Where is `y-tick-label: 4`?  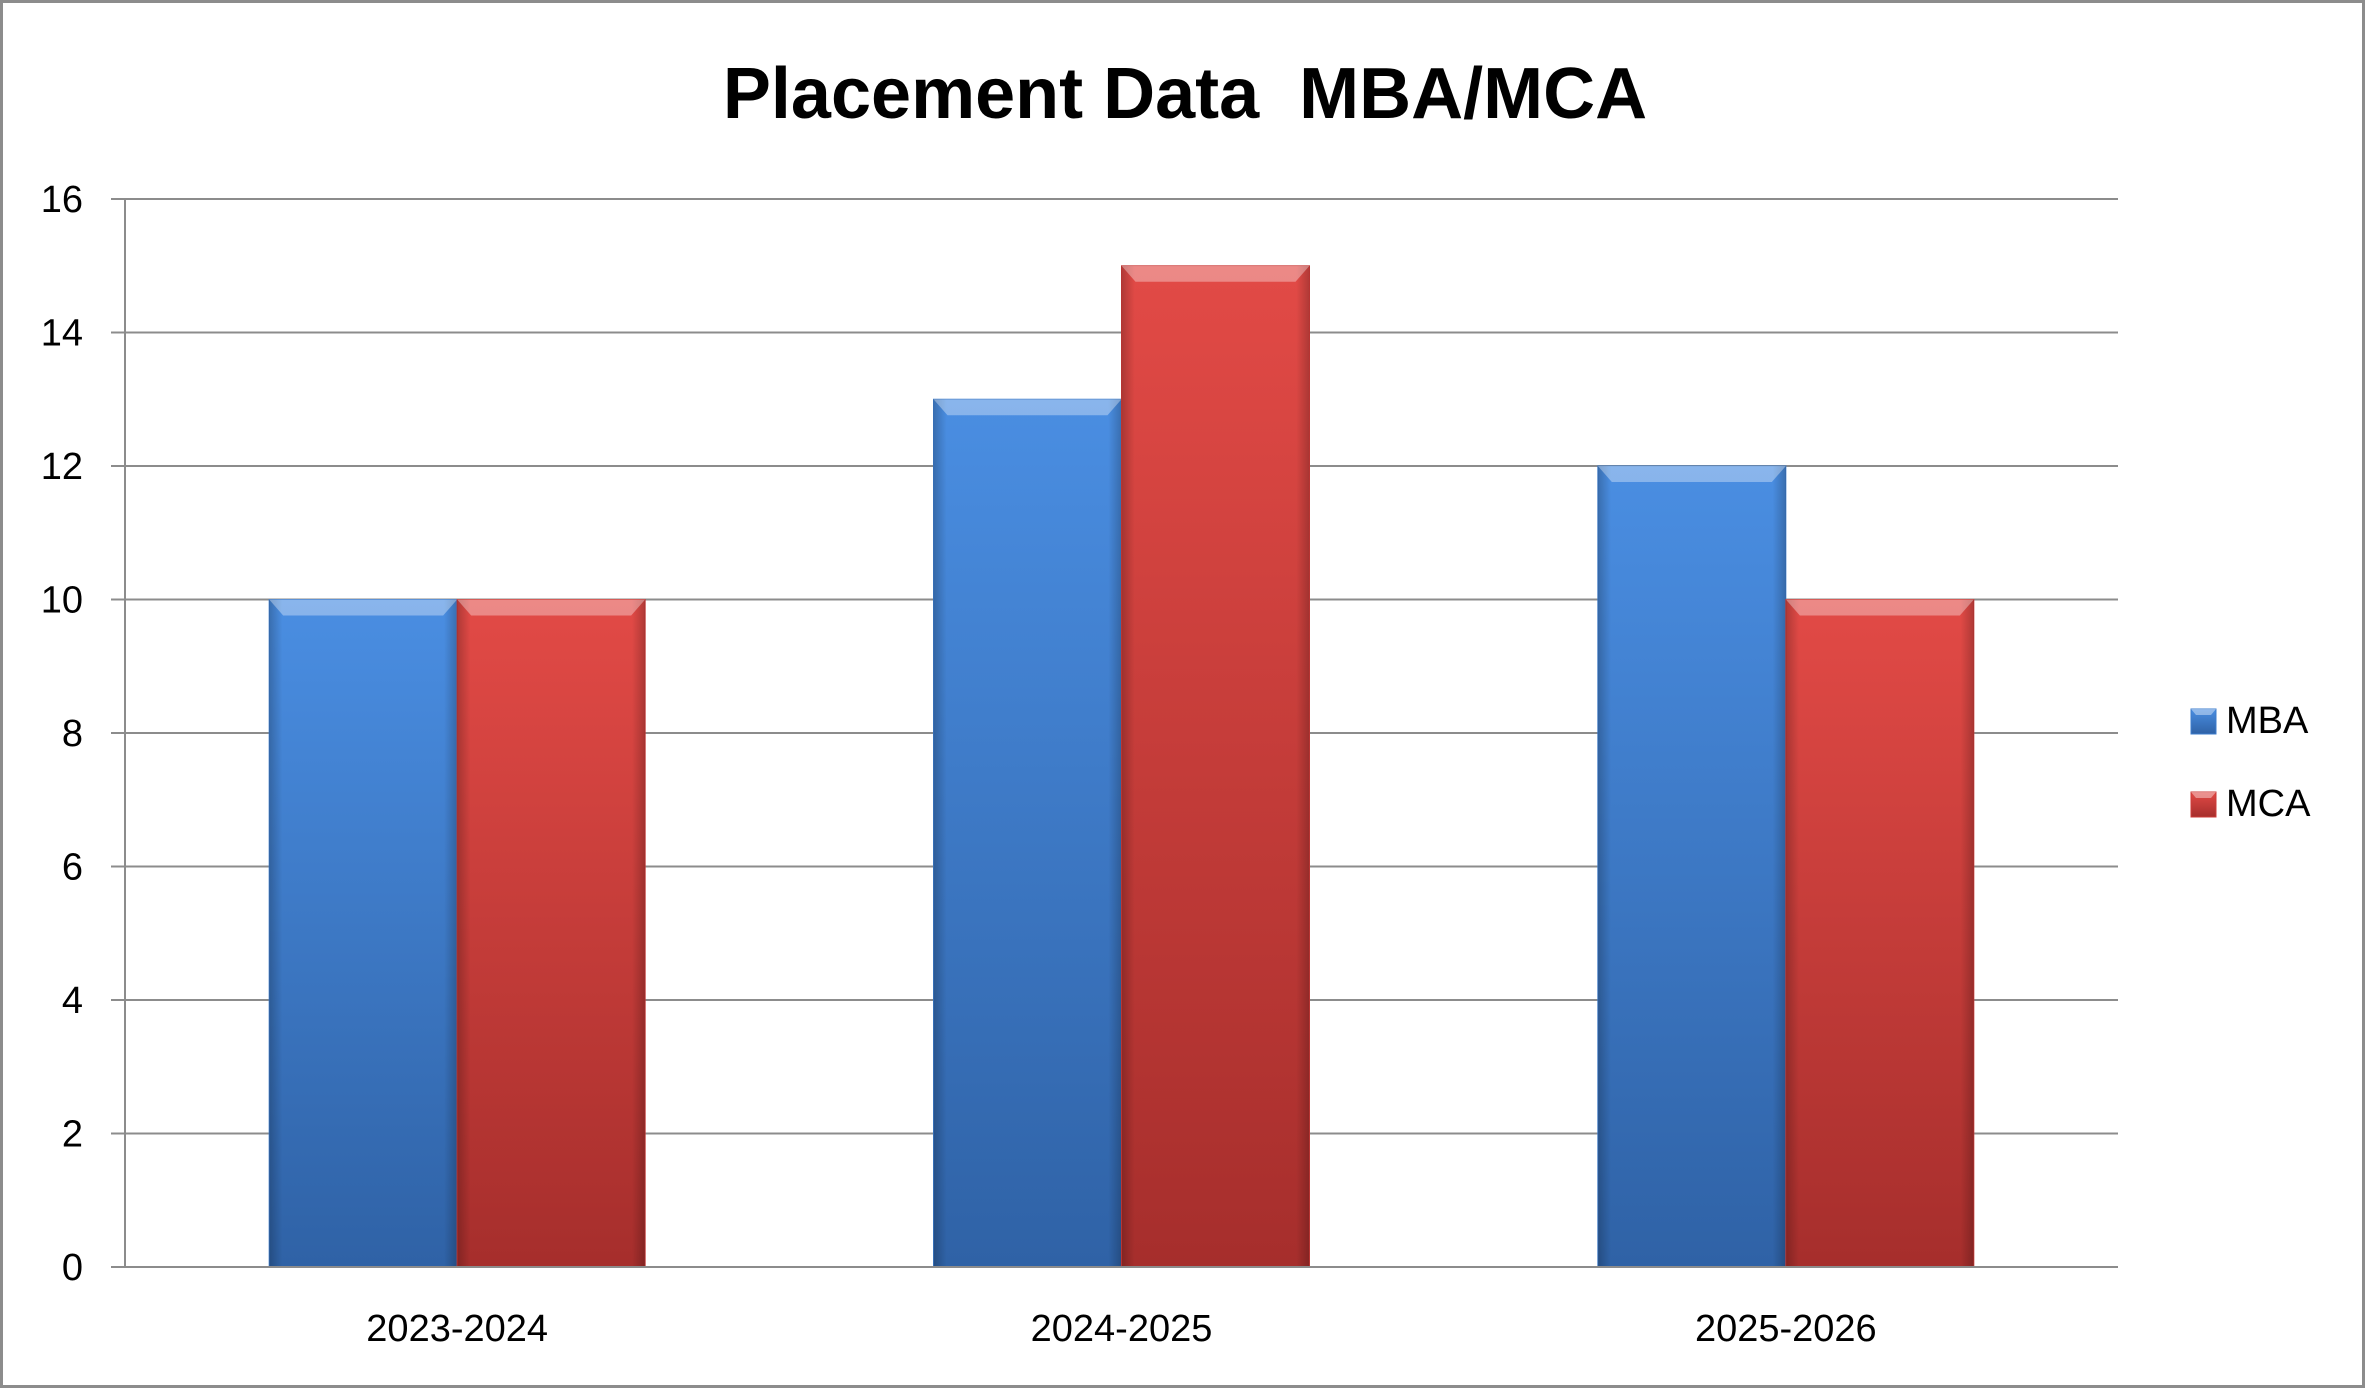
y-tick-label: 4 is located at coordinates (72, 1001).